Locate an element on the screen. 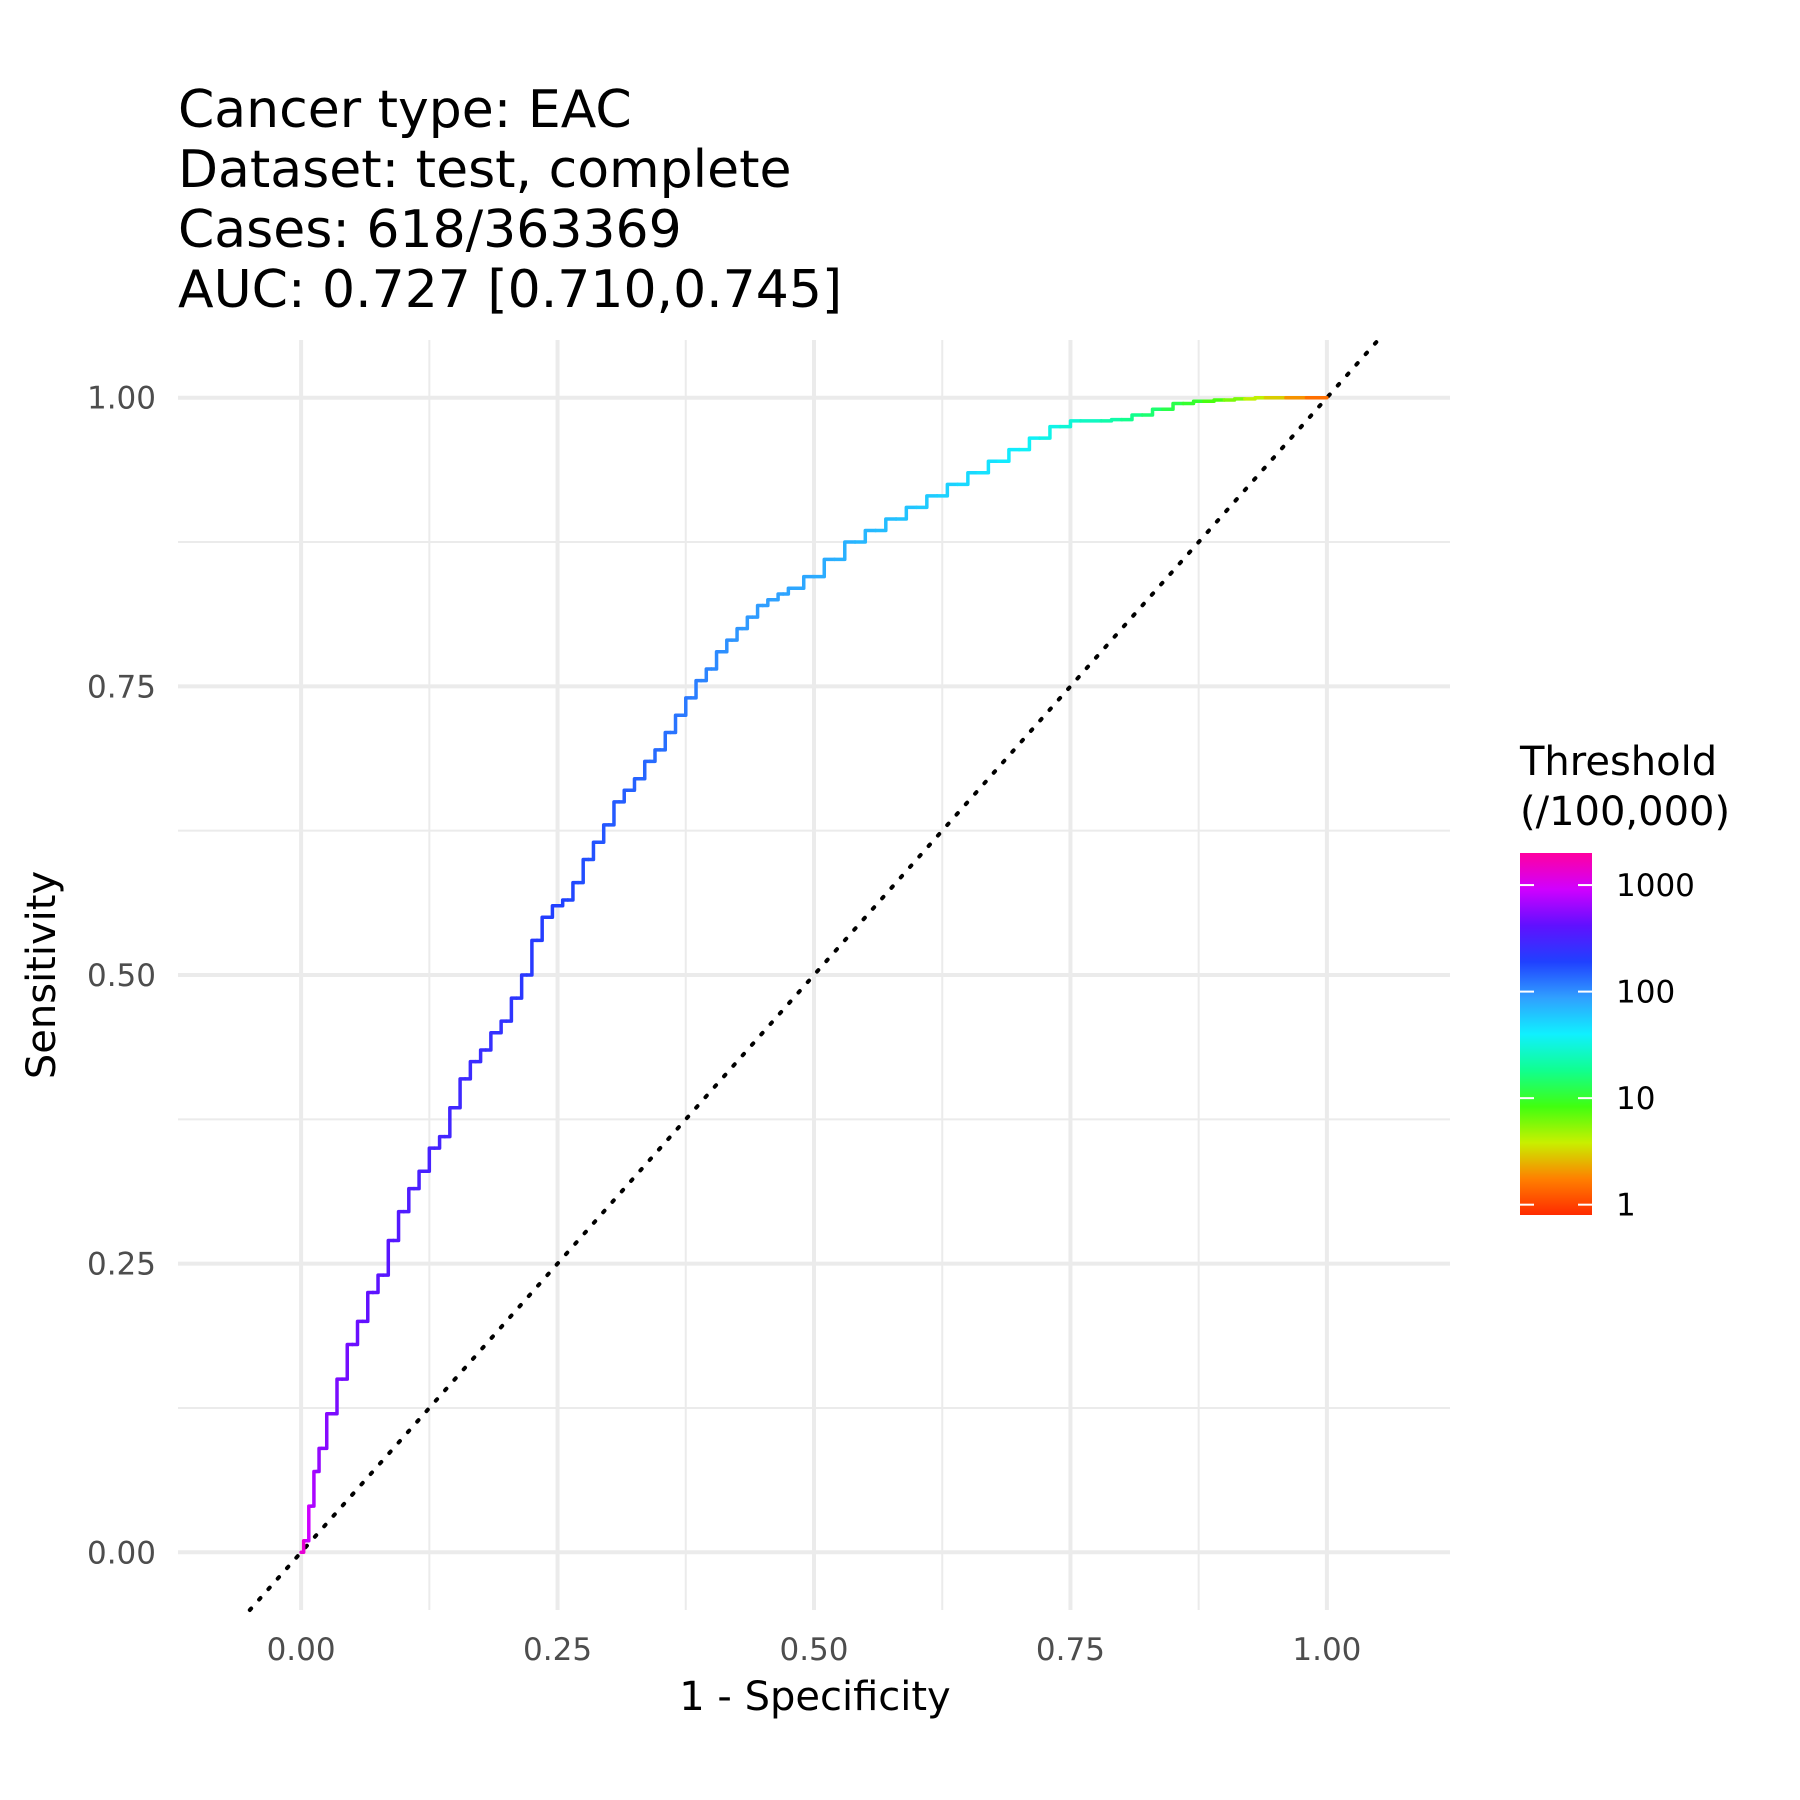  x-tick-label-3: 0.75 is located at coordinates (1070, 1650).